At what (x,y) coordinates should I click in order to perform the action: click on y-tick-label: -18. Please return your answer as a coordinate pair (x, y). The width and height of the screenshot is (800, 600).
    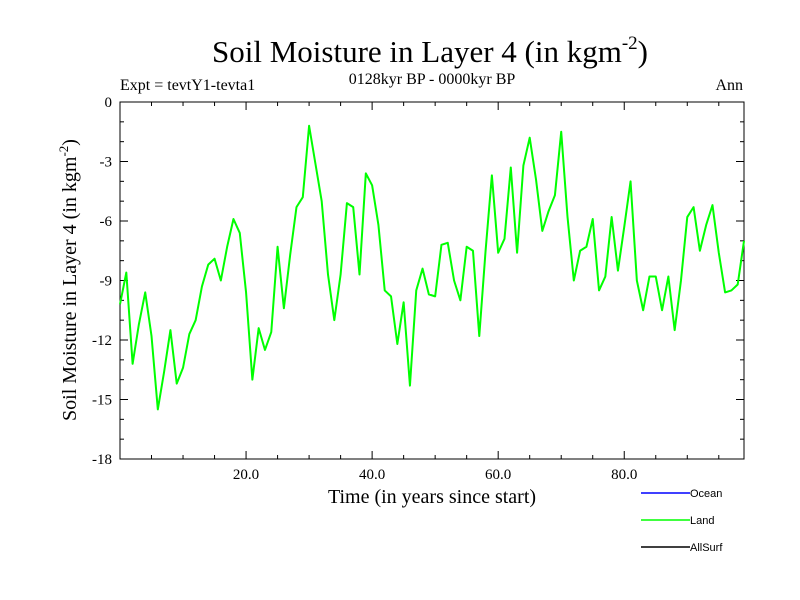
    Looking at the image, I should click on (102, 460).